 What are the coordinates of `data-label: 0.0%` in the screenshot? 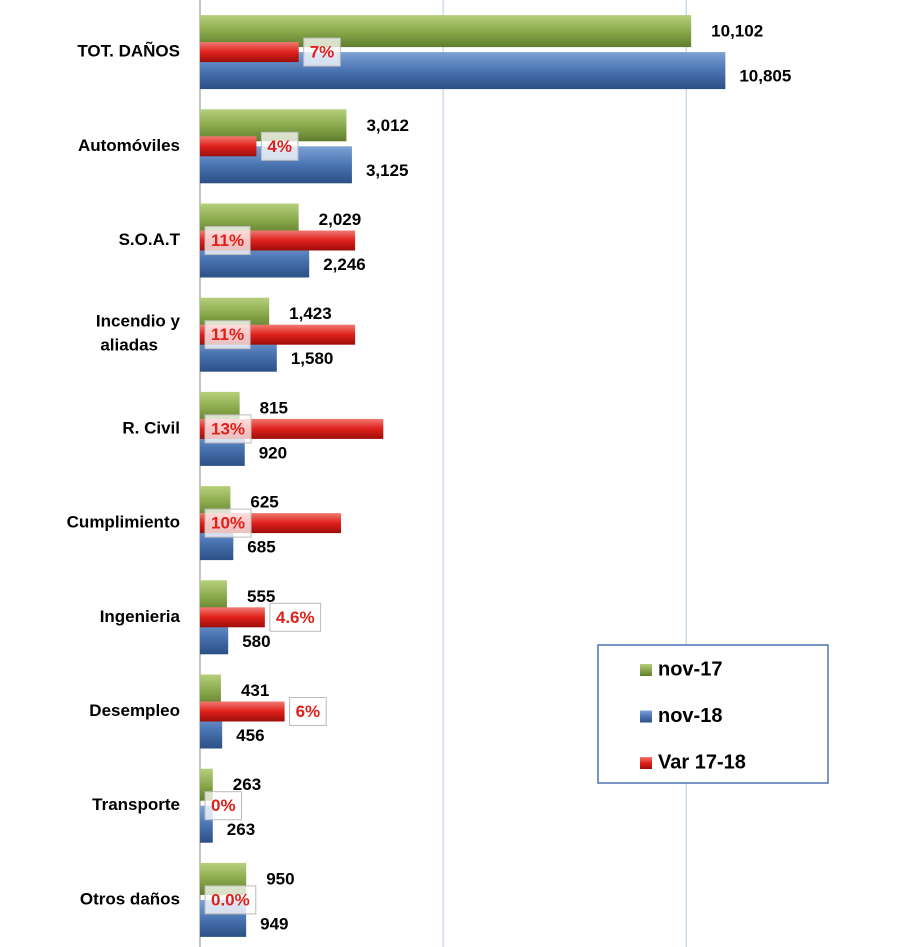 It's located at (230, 899).